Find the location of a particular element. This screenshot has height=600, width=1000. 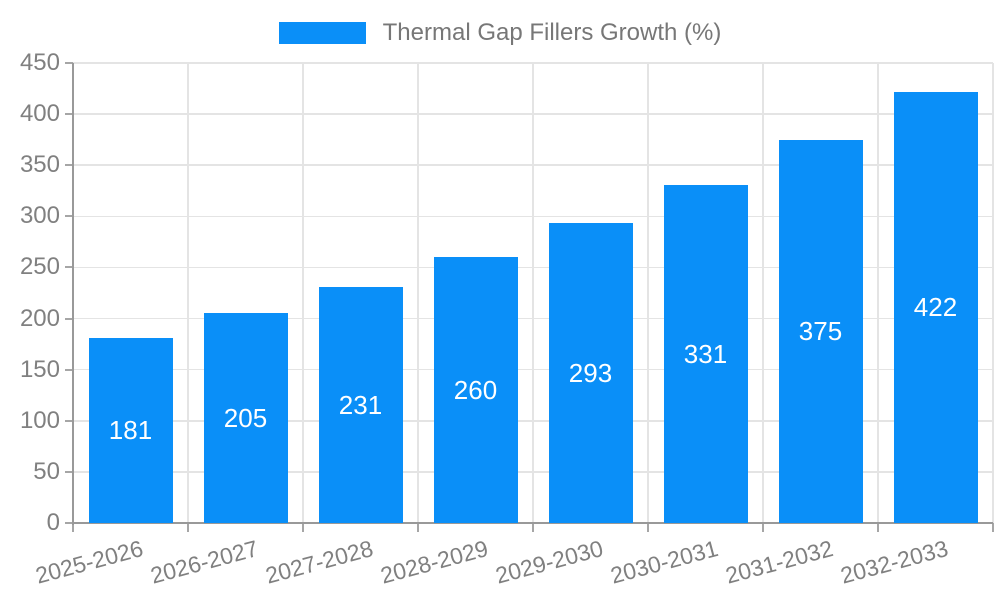

legend-swatch is located at coordinates (322, 33).